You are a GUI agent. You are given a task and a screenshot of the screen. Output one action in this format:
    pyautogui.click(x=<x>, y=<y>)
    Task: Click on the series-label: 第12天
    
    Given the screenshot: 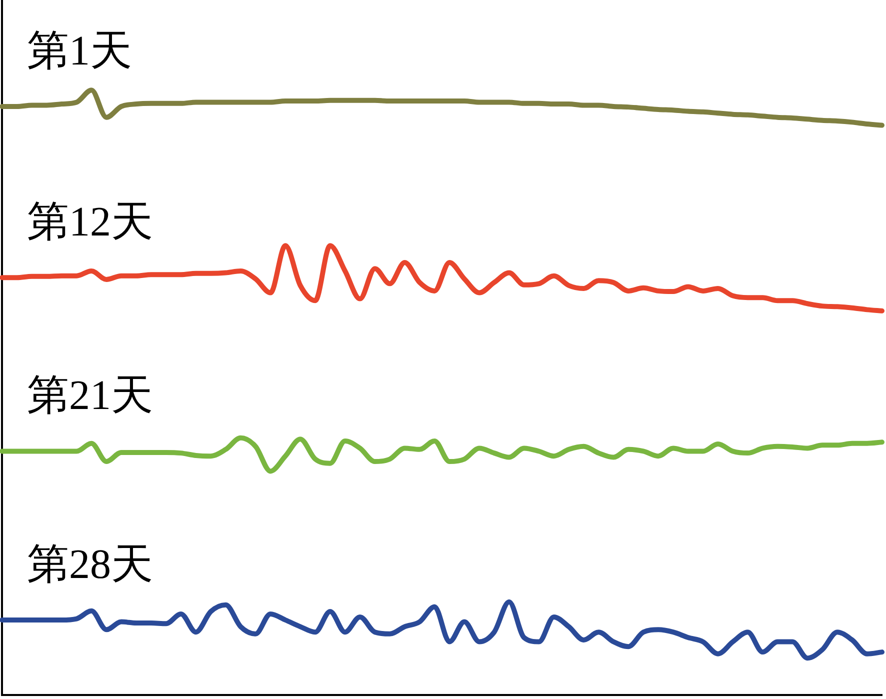 What is the action you would take?
    pyautogui.click(x=90, y=223)
    